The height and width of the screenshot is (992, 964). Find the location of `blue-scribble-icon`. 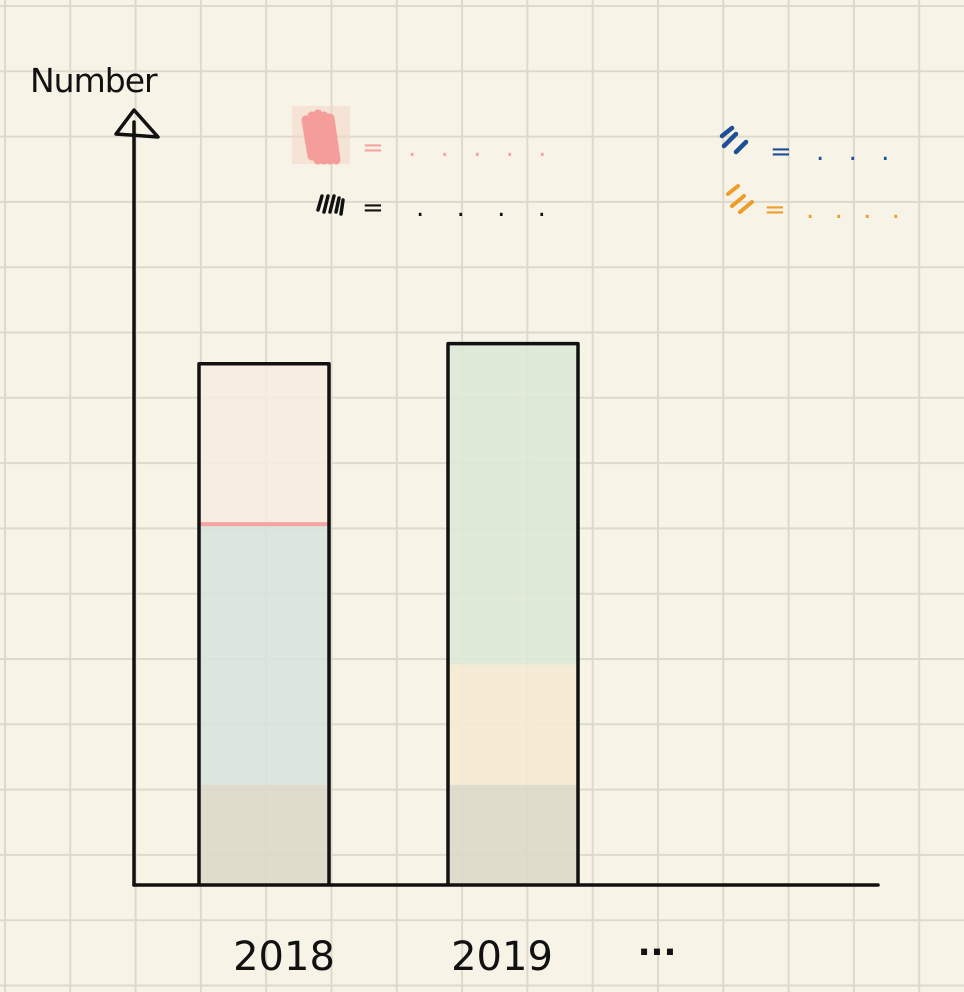

blue-scribble-icon is located at coordinates (734, 140).